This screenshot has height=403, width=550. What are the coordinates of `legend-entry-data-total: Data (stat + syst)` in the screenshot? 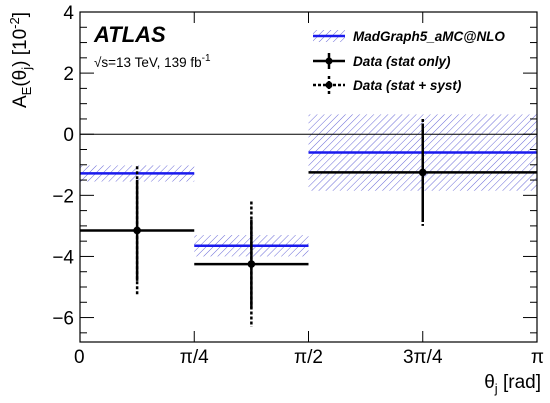 It's located at (387, 85).